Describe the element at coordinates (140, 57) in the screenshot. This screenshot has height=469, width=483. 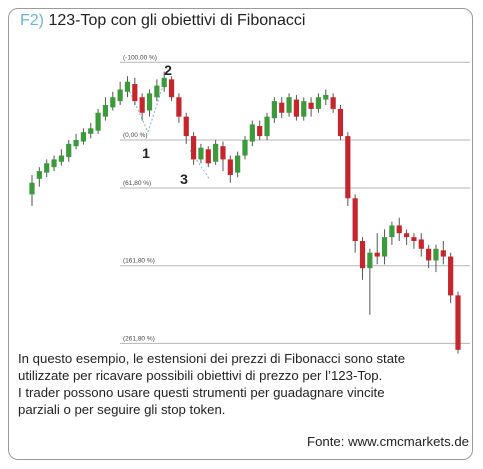
I see `y-tick-label: (-100,00 %)` at that location.